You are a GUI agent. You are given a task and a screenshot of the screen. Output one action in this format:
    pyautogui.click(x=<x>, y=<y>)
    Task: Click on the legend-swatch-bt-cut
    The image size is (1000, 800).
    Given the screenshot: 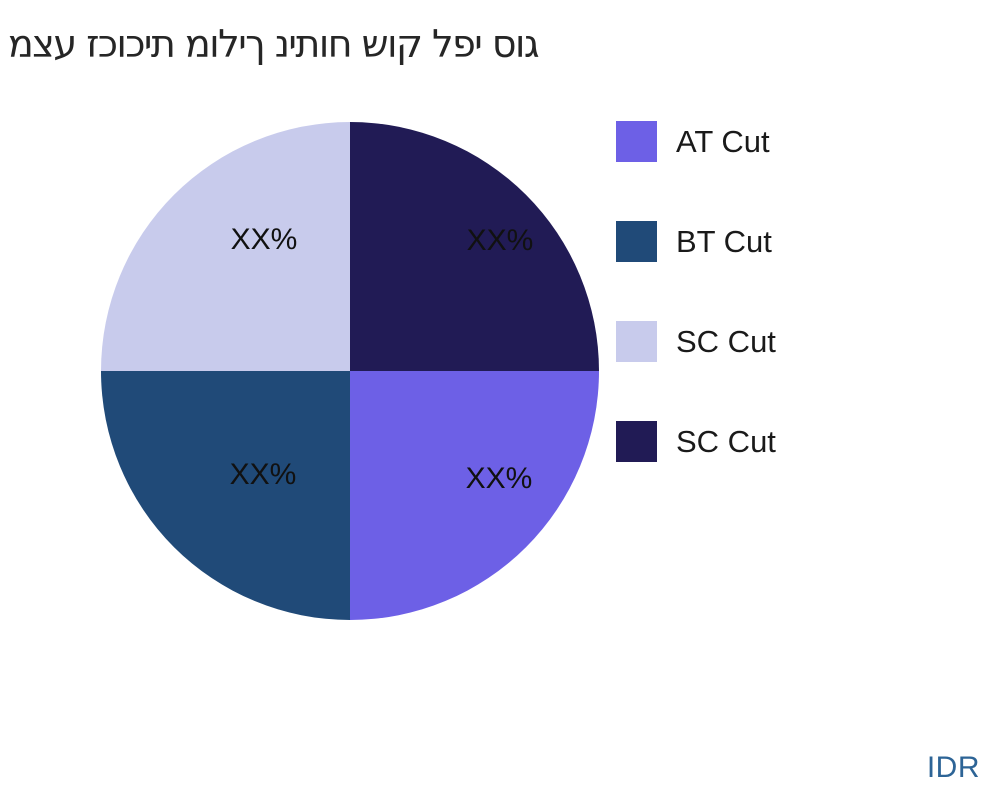 What is the action you would take?
    pyautogui.click(x=636, y=241)
    